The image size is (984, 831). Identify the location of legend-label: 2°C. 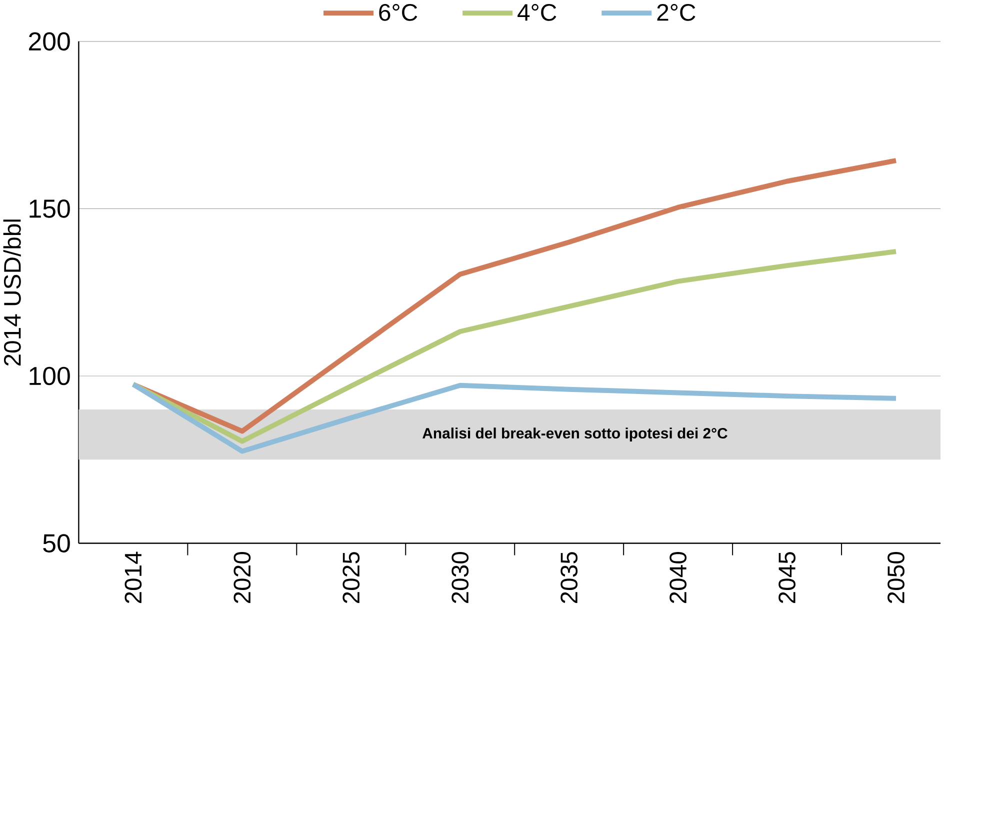
(676, 12).